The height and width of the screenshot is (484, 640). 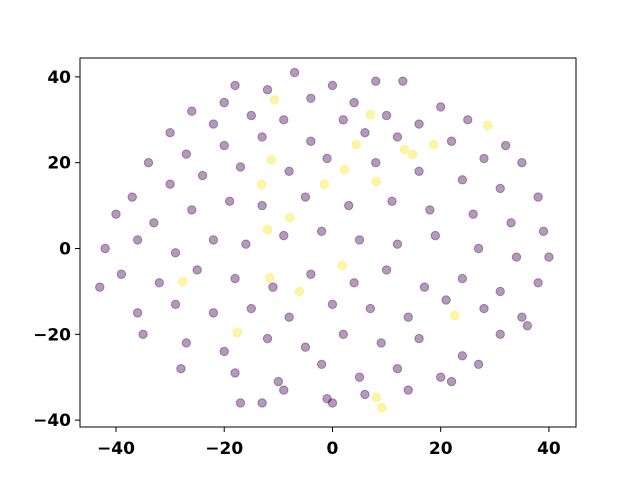 What do you see at coordinates (224, 449) in the screenshot?
I see `x-tick-label: −20` at bounding box center [224, 449].